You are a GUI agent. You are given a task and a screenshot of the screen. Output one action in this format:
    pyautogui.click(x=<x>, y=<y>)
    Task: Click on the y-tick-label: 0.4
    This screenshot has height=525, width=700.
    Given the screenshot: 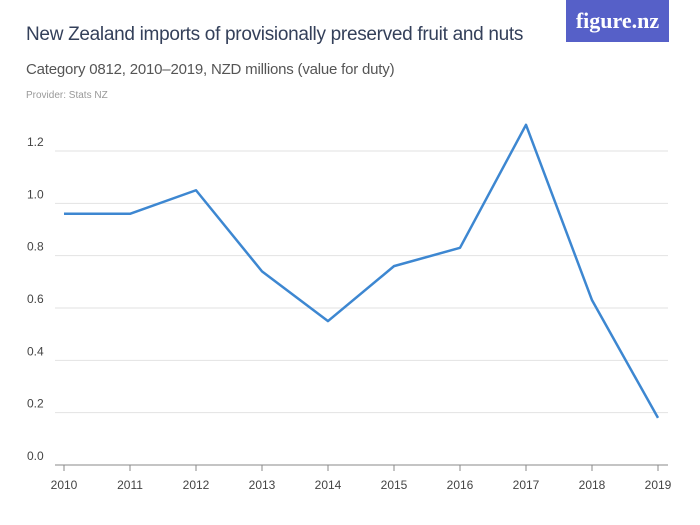 What is the action you would take?
    pyautogui.click(x=35, y=351)
    